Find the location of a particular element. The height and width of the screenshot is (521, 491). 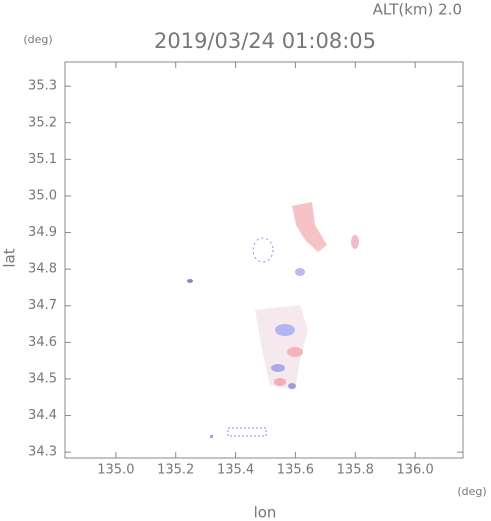

x-axis-label: lon is located at coordinates (265, 512).